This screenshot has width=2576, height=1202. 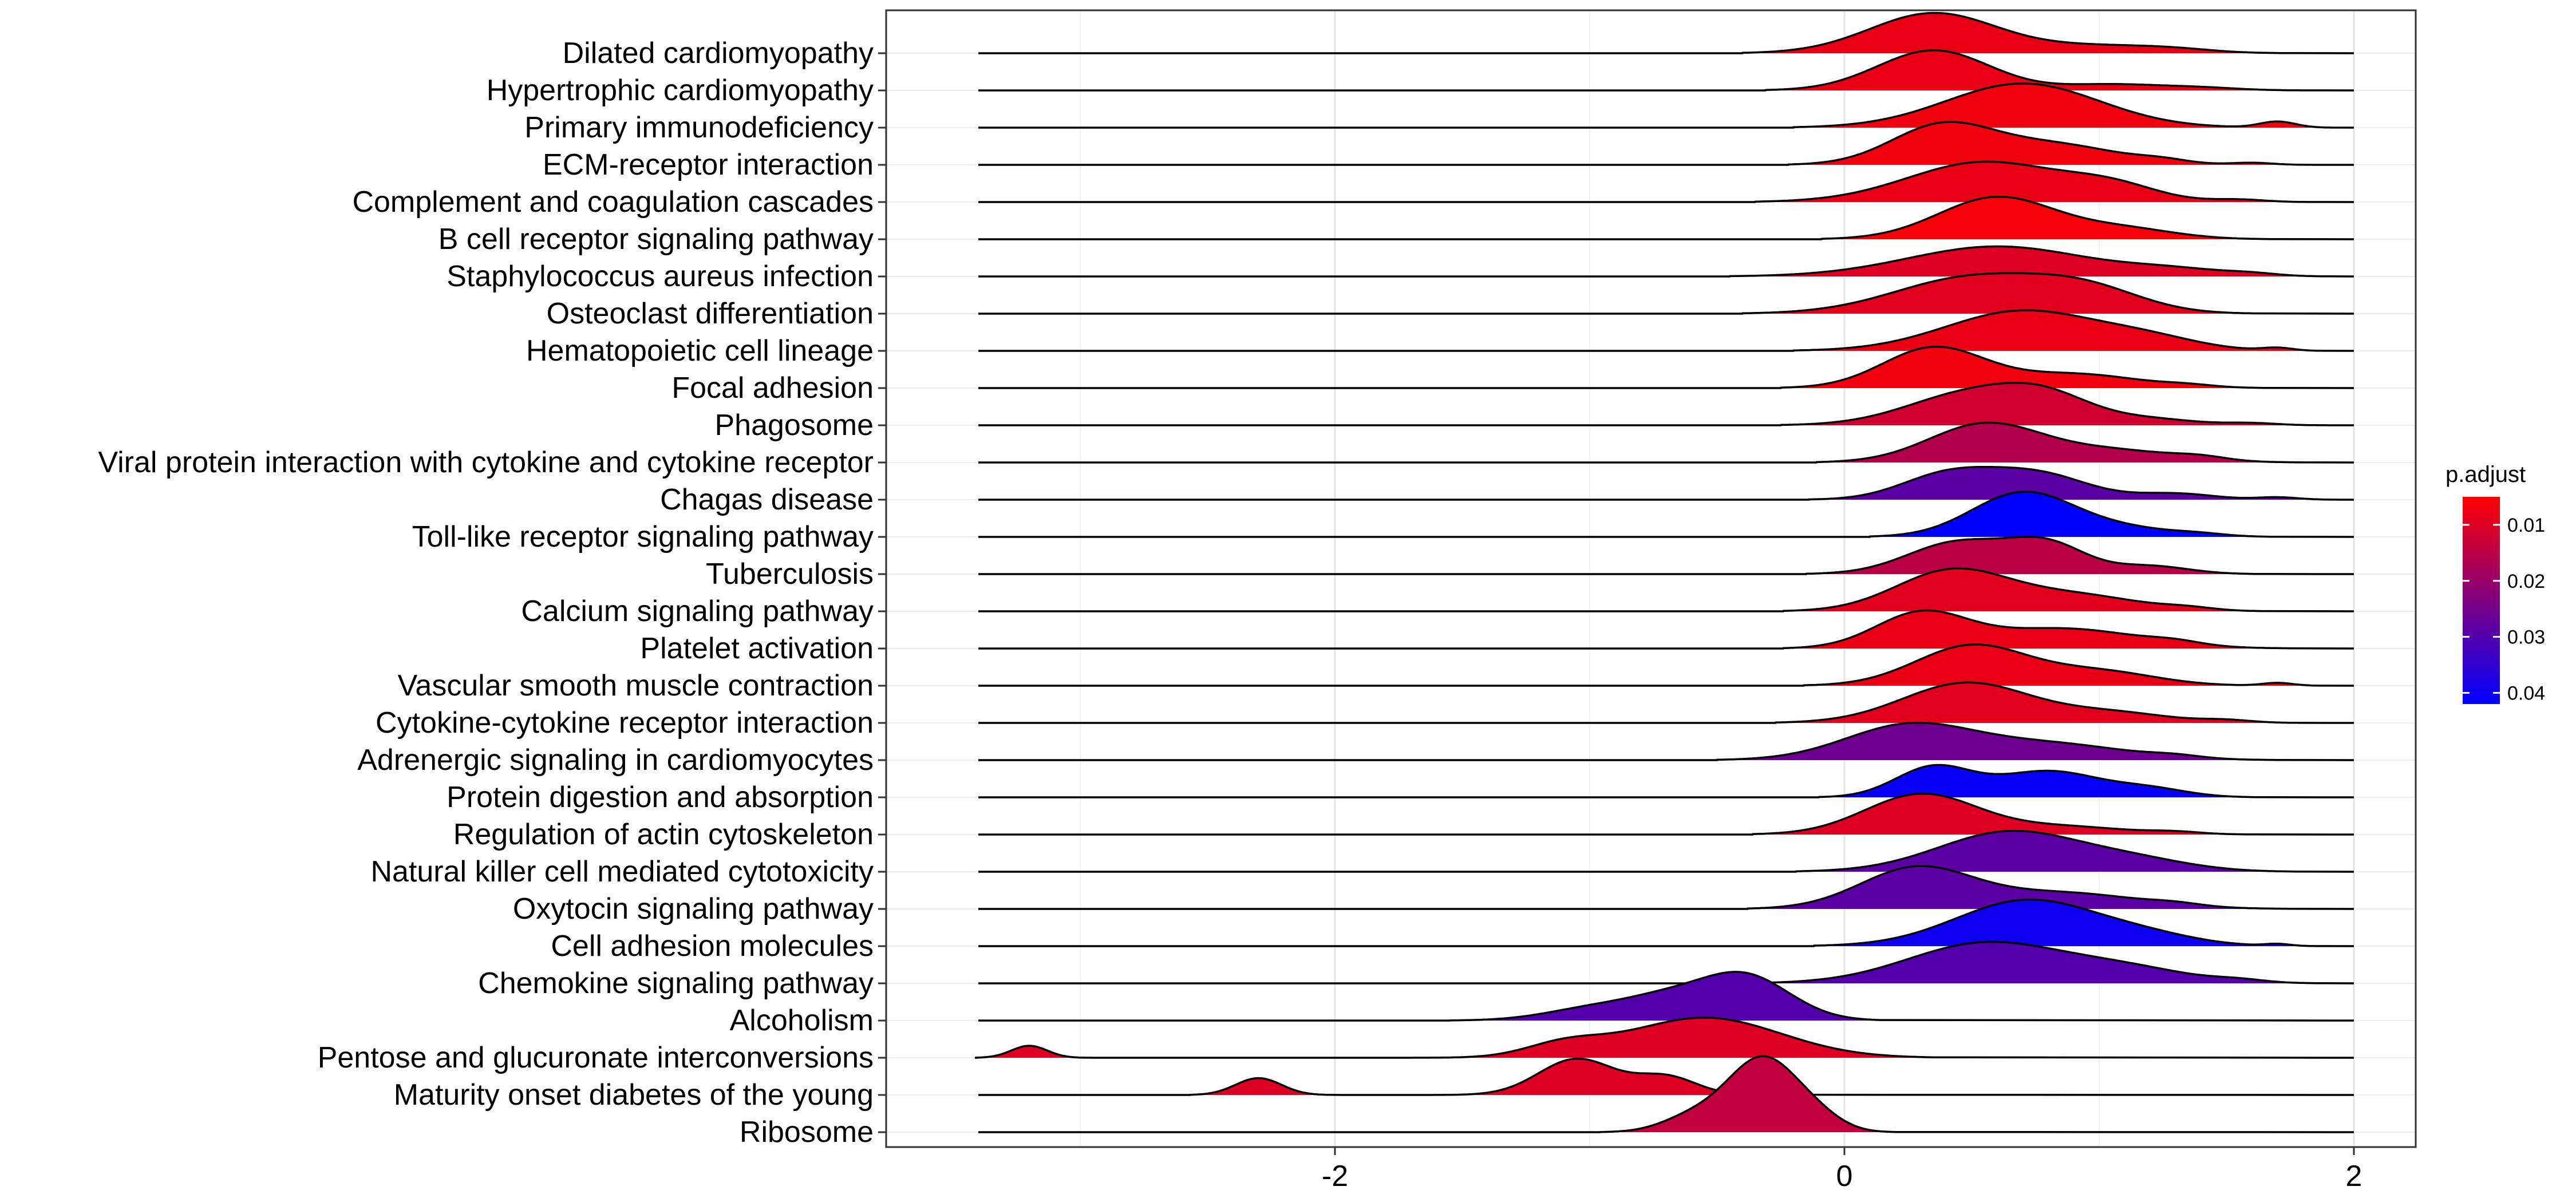 I want to click on x-axis: -2 0 2, so click(x=1842, y=1170).